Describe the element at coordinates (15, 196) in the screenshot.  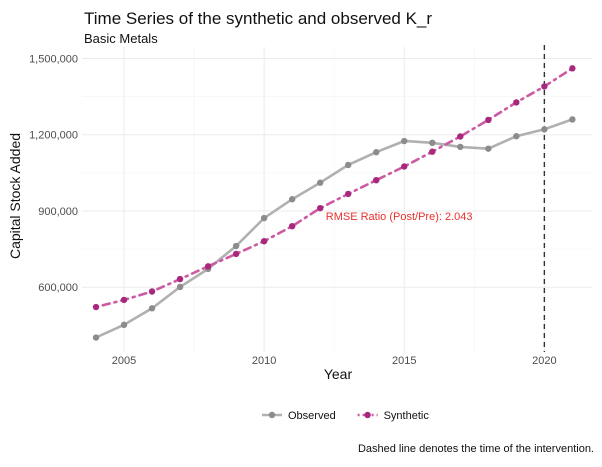
I see `y-axis-title: Capital Stock Added` at that location.